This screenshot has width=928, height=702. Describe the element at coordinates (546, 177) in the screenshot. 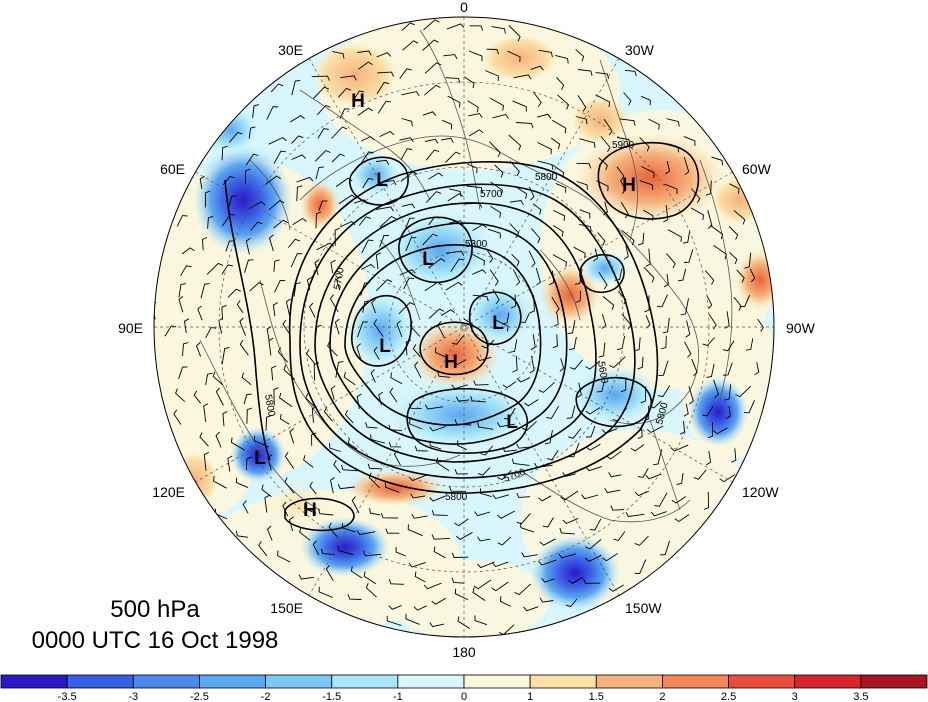

I see `contour-label: 5800` at that location.